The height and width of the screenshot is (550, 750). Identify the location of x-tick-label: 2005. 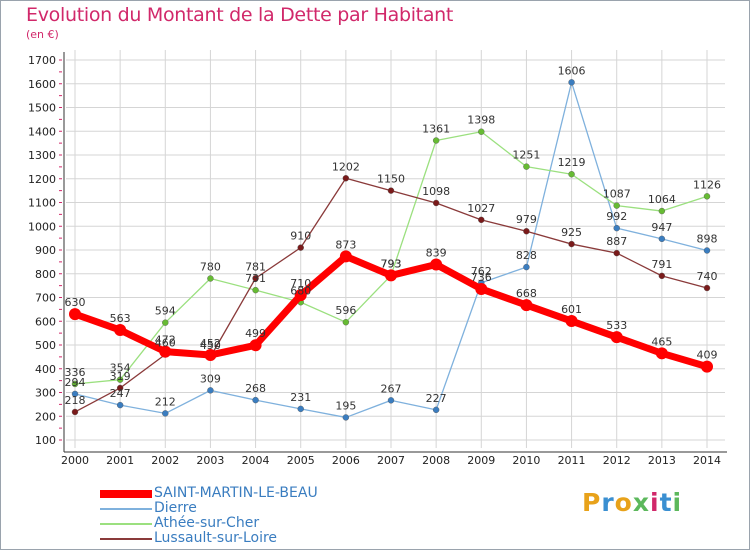
(301, 460).